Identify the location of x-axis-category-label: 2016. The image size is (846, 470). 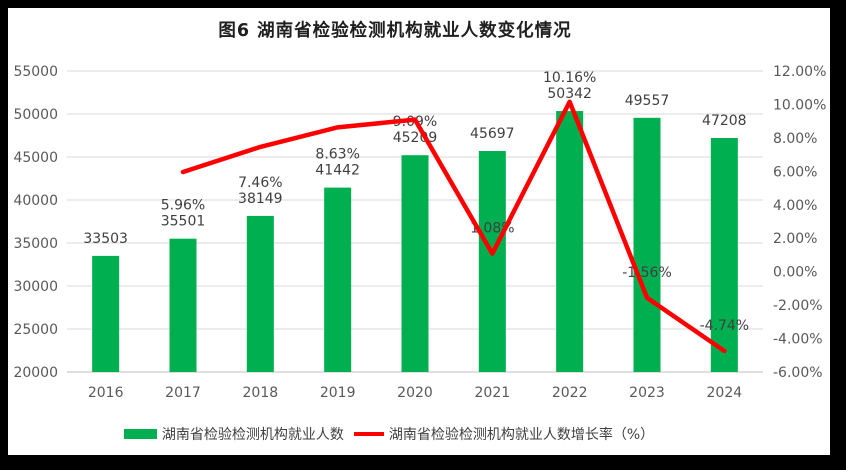
(106, 393).